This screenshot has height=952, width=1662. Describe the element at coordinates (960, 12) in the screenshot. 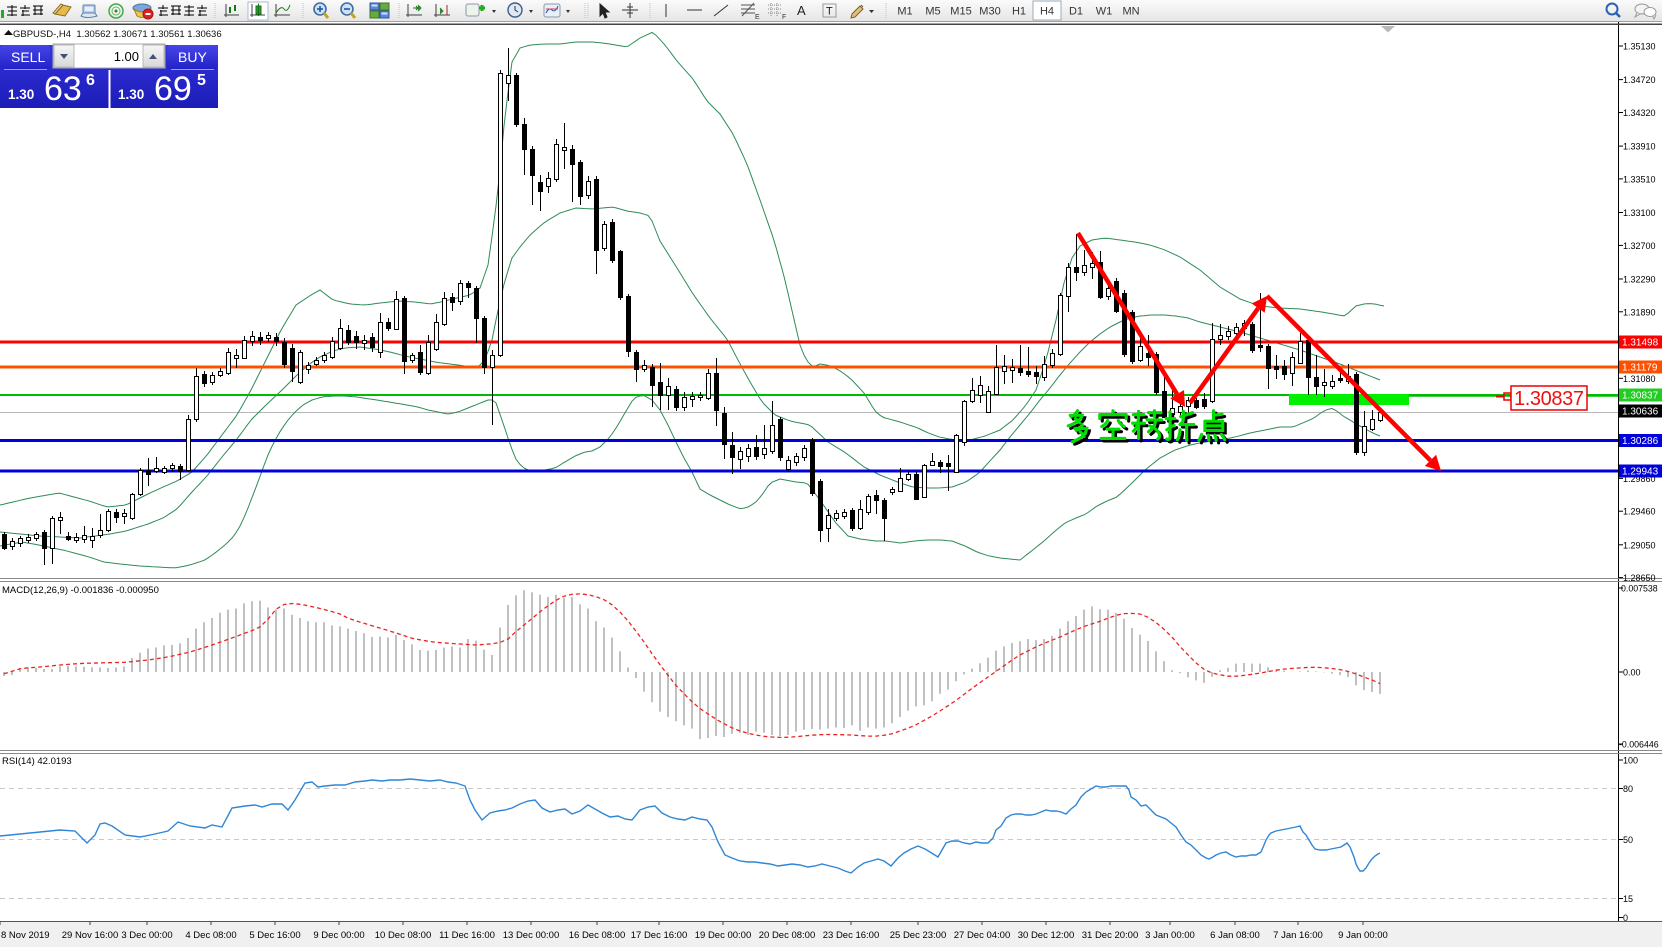

I see `svg-text: M15` at that location.